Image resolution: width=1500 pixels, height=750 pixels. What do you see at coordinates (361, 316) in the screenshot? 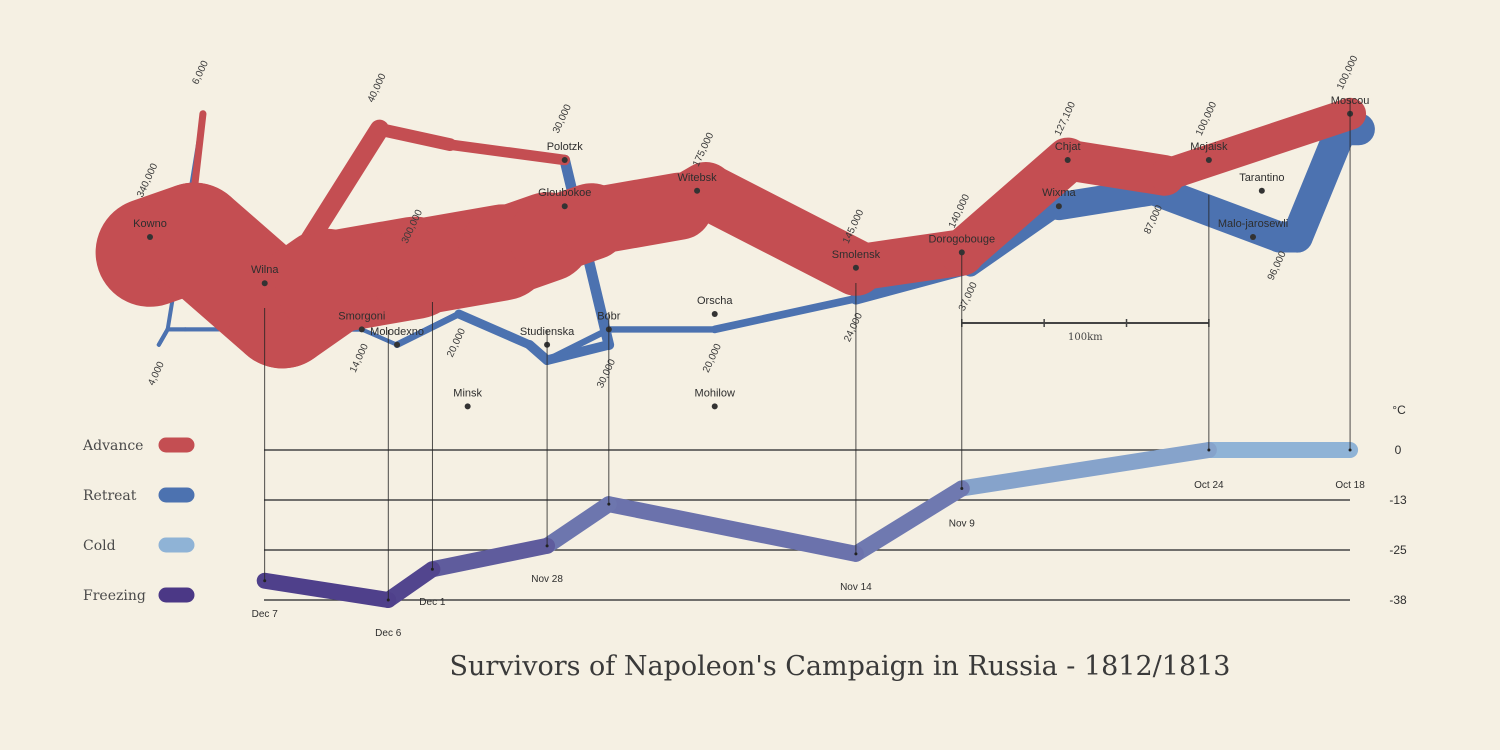
I see `city-label: Smorgoni` at bounding box center [361, 316].